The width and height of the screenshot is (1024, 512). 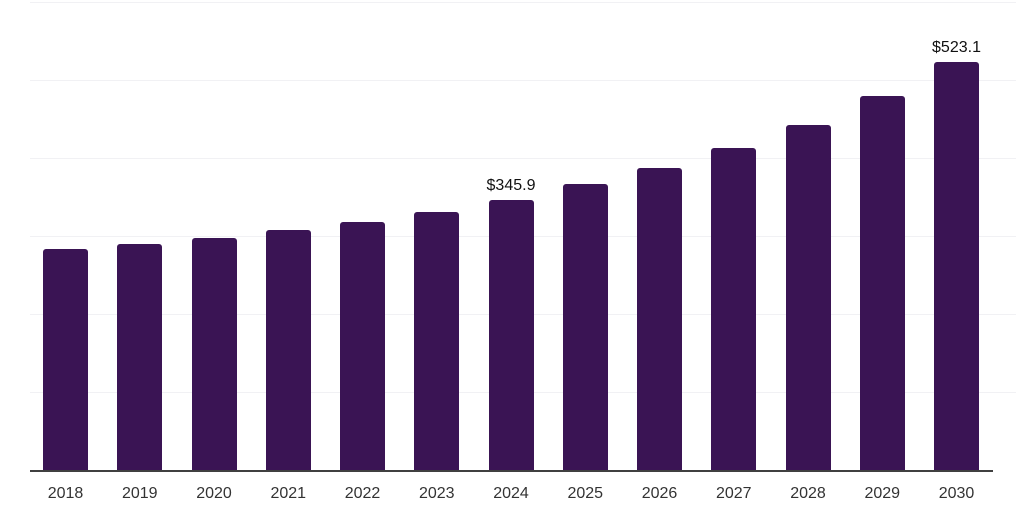 I want to click on bar-2025, so click(x=585, y=327).